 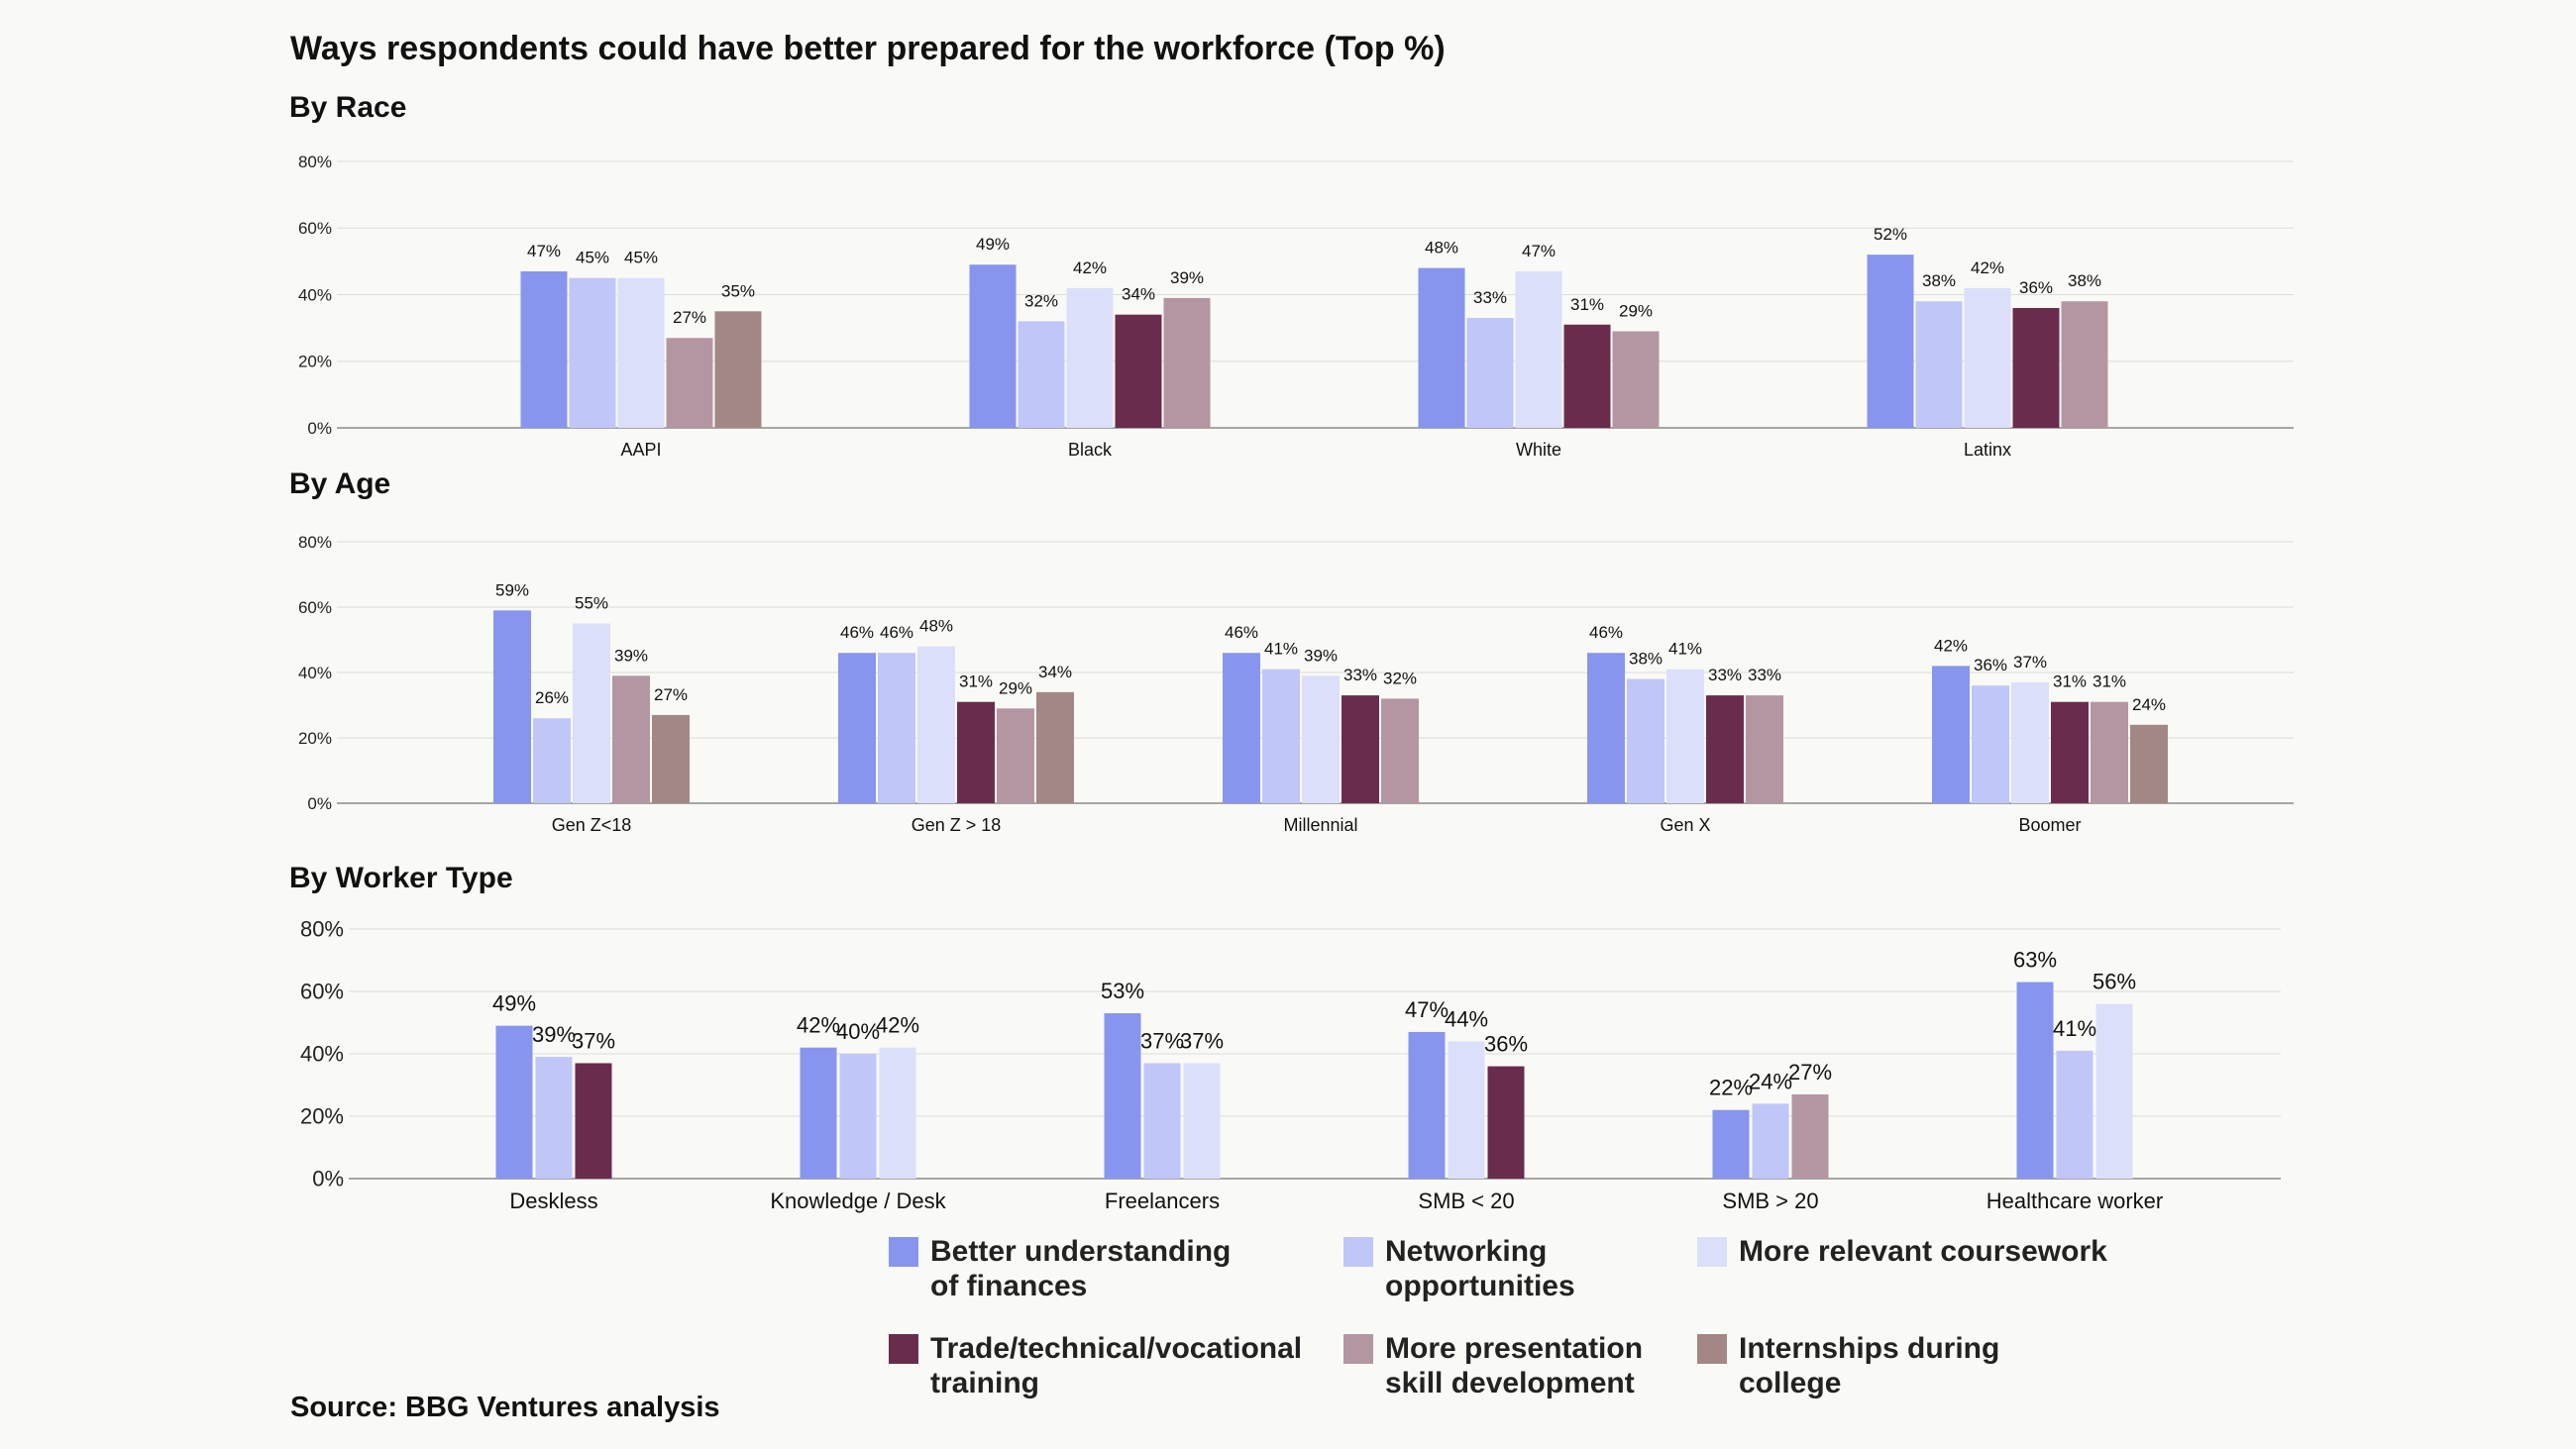 What do you see at coordinates (552, 697) in the screenshot?
I see `data-label: 26%` at bounding box center [552, 697].